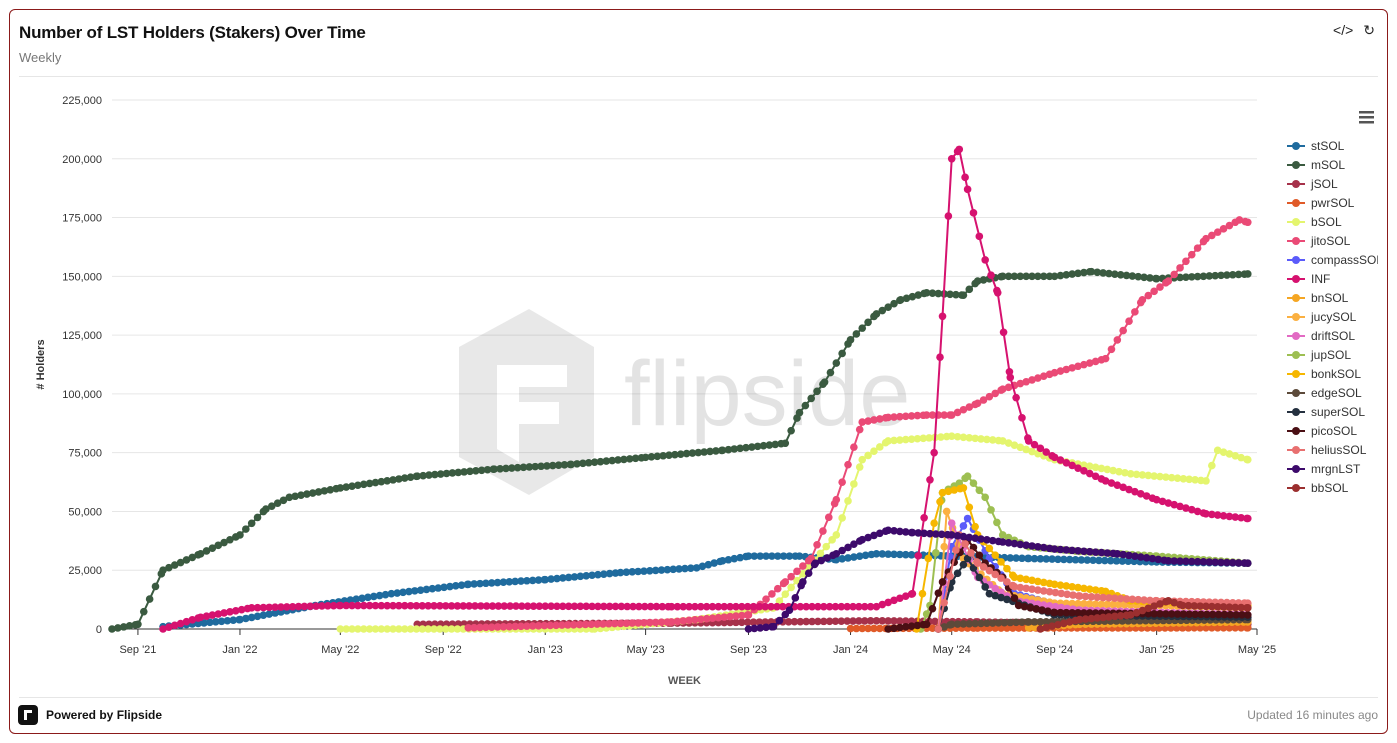  Describe the element at coordinates (1322, 431) in the screenshot. I see `legend-item-picoSOL: picoSOL` at that location.